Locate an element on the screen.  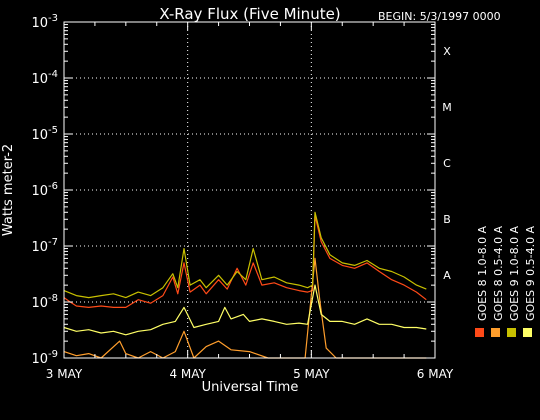
y-tick-label: 10⁻⁶ is located at coordinates (44, 190).